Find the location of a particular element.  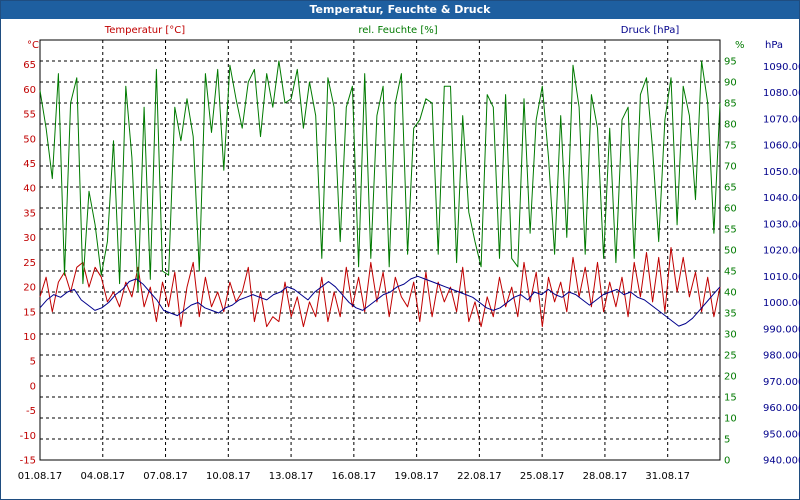

humidity-tick-label: 80 is located at coordinates (730, 125).